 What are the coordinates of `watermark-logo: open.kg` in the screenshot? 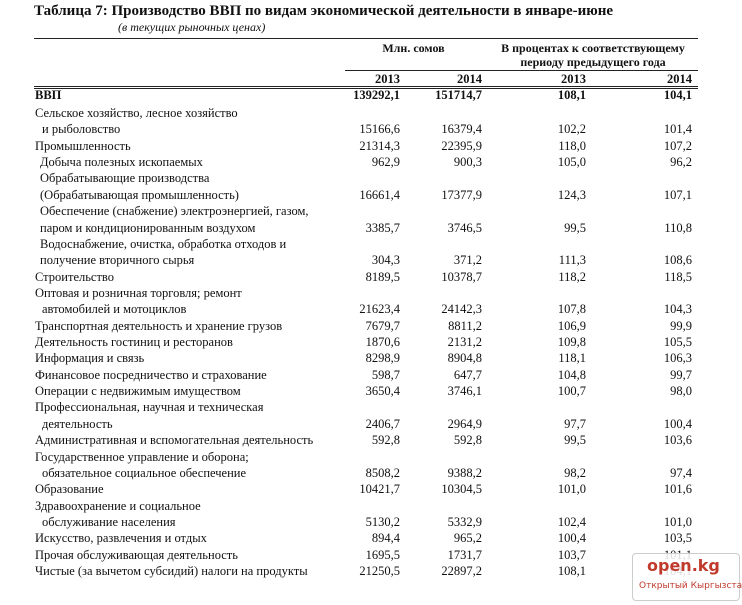 It's located at (683, 565).